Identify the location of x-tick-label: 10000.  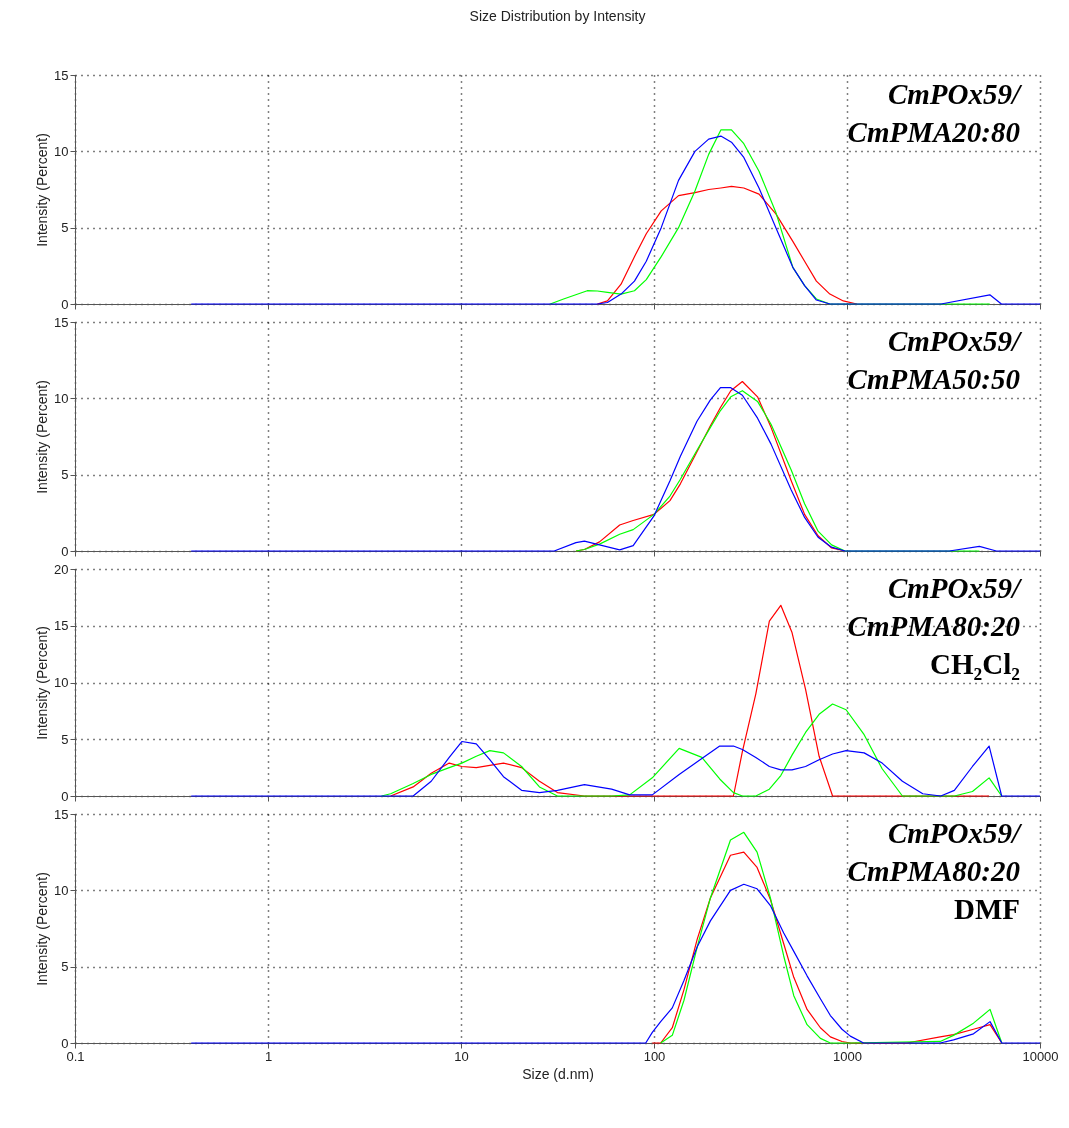
(1040, 1056).